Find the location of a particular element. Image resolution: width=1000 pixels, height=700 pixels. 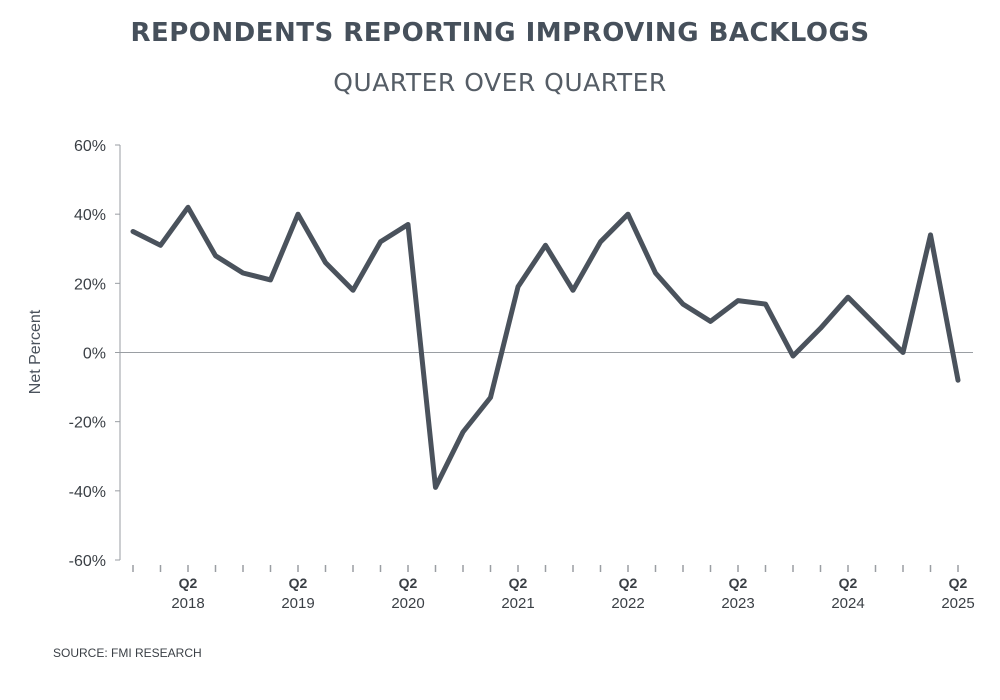

x-tick-year-label: 2023 is located at coordinates (737, 603).